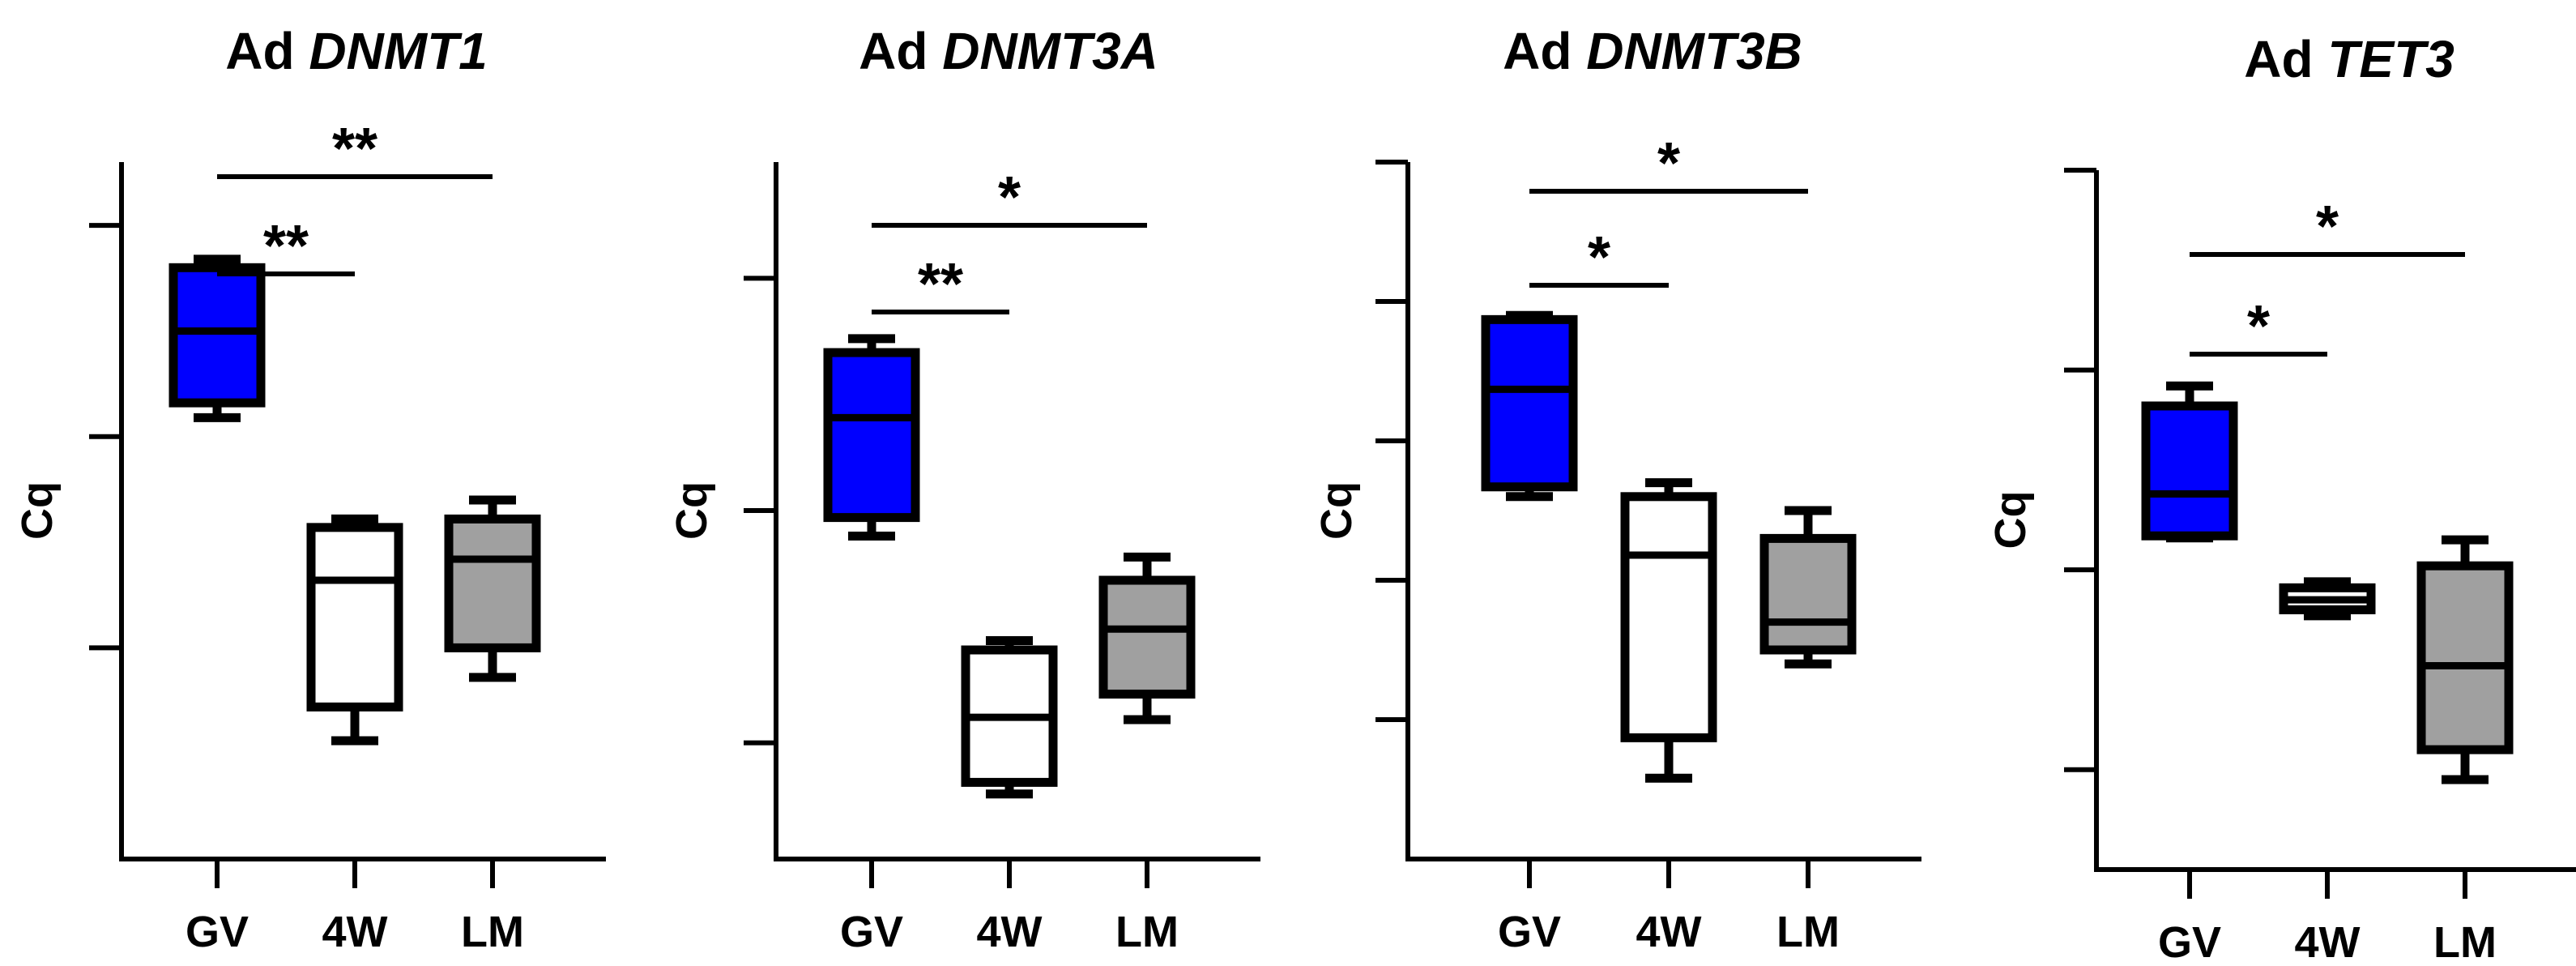 Image resolution: width=2576 pixels, height=966 pixels. Describe the element at coordinates (1694, 51) in the screenshot. I see `chart-title-gene: DNMT3B` at that location.